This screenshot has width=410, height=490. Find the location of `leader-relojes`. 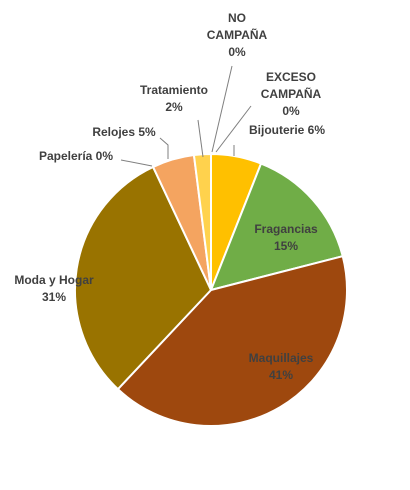

leader-relojes is located at coordinates (164, 148).